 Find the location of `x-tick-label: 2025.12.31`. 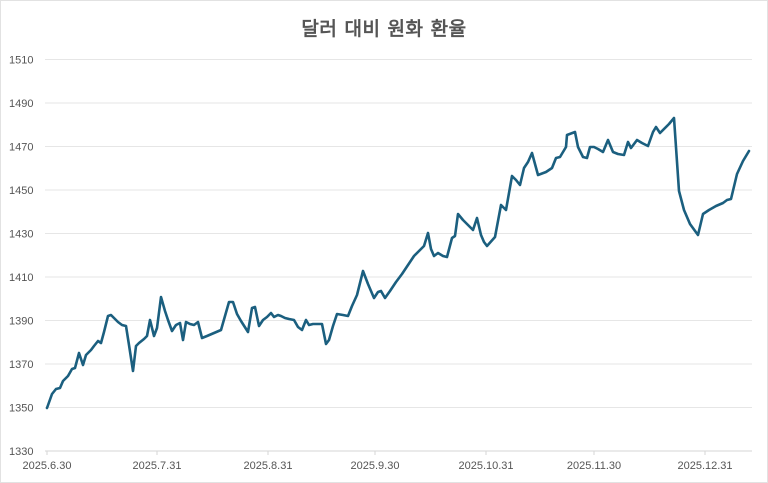

x-tick-label: 2025.12.31 is located at coordinates (704, 466).